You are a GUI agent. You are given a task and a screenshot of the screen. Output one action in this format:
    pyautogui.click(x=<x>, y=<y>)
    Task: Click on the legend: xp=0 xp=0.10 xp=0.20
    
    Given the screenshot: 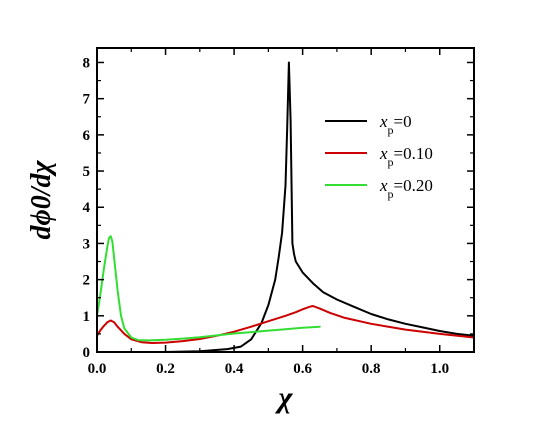 What is the action you would take?
    pyautogui.click(x=379, y=156)
    